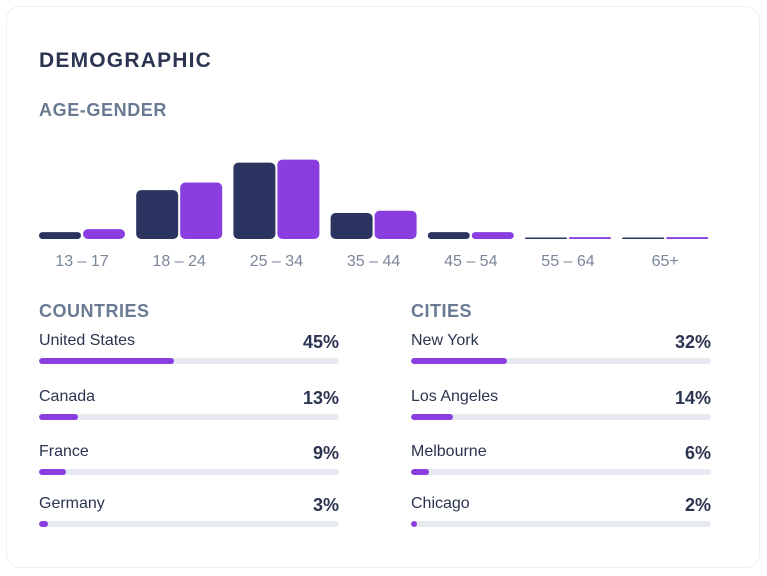  What do you see at coordinates (81, 261) in the screenshot?
I see `x-tick-label: 13 – 17` at bounding box center [81, 261].